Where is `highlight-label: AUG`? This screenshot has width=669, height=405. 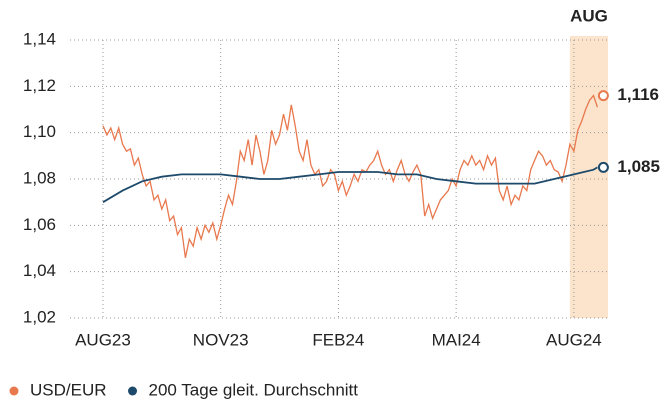 highlight-label: AUG is located at coordinates (589, 15).